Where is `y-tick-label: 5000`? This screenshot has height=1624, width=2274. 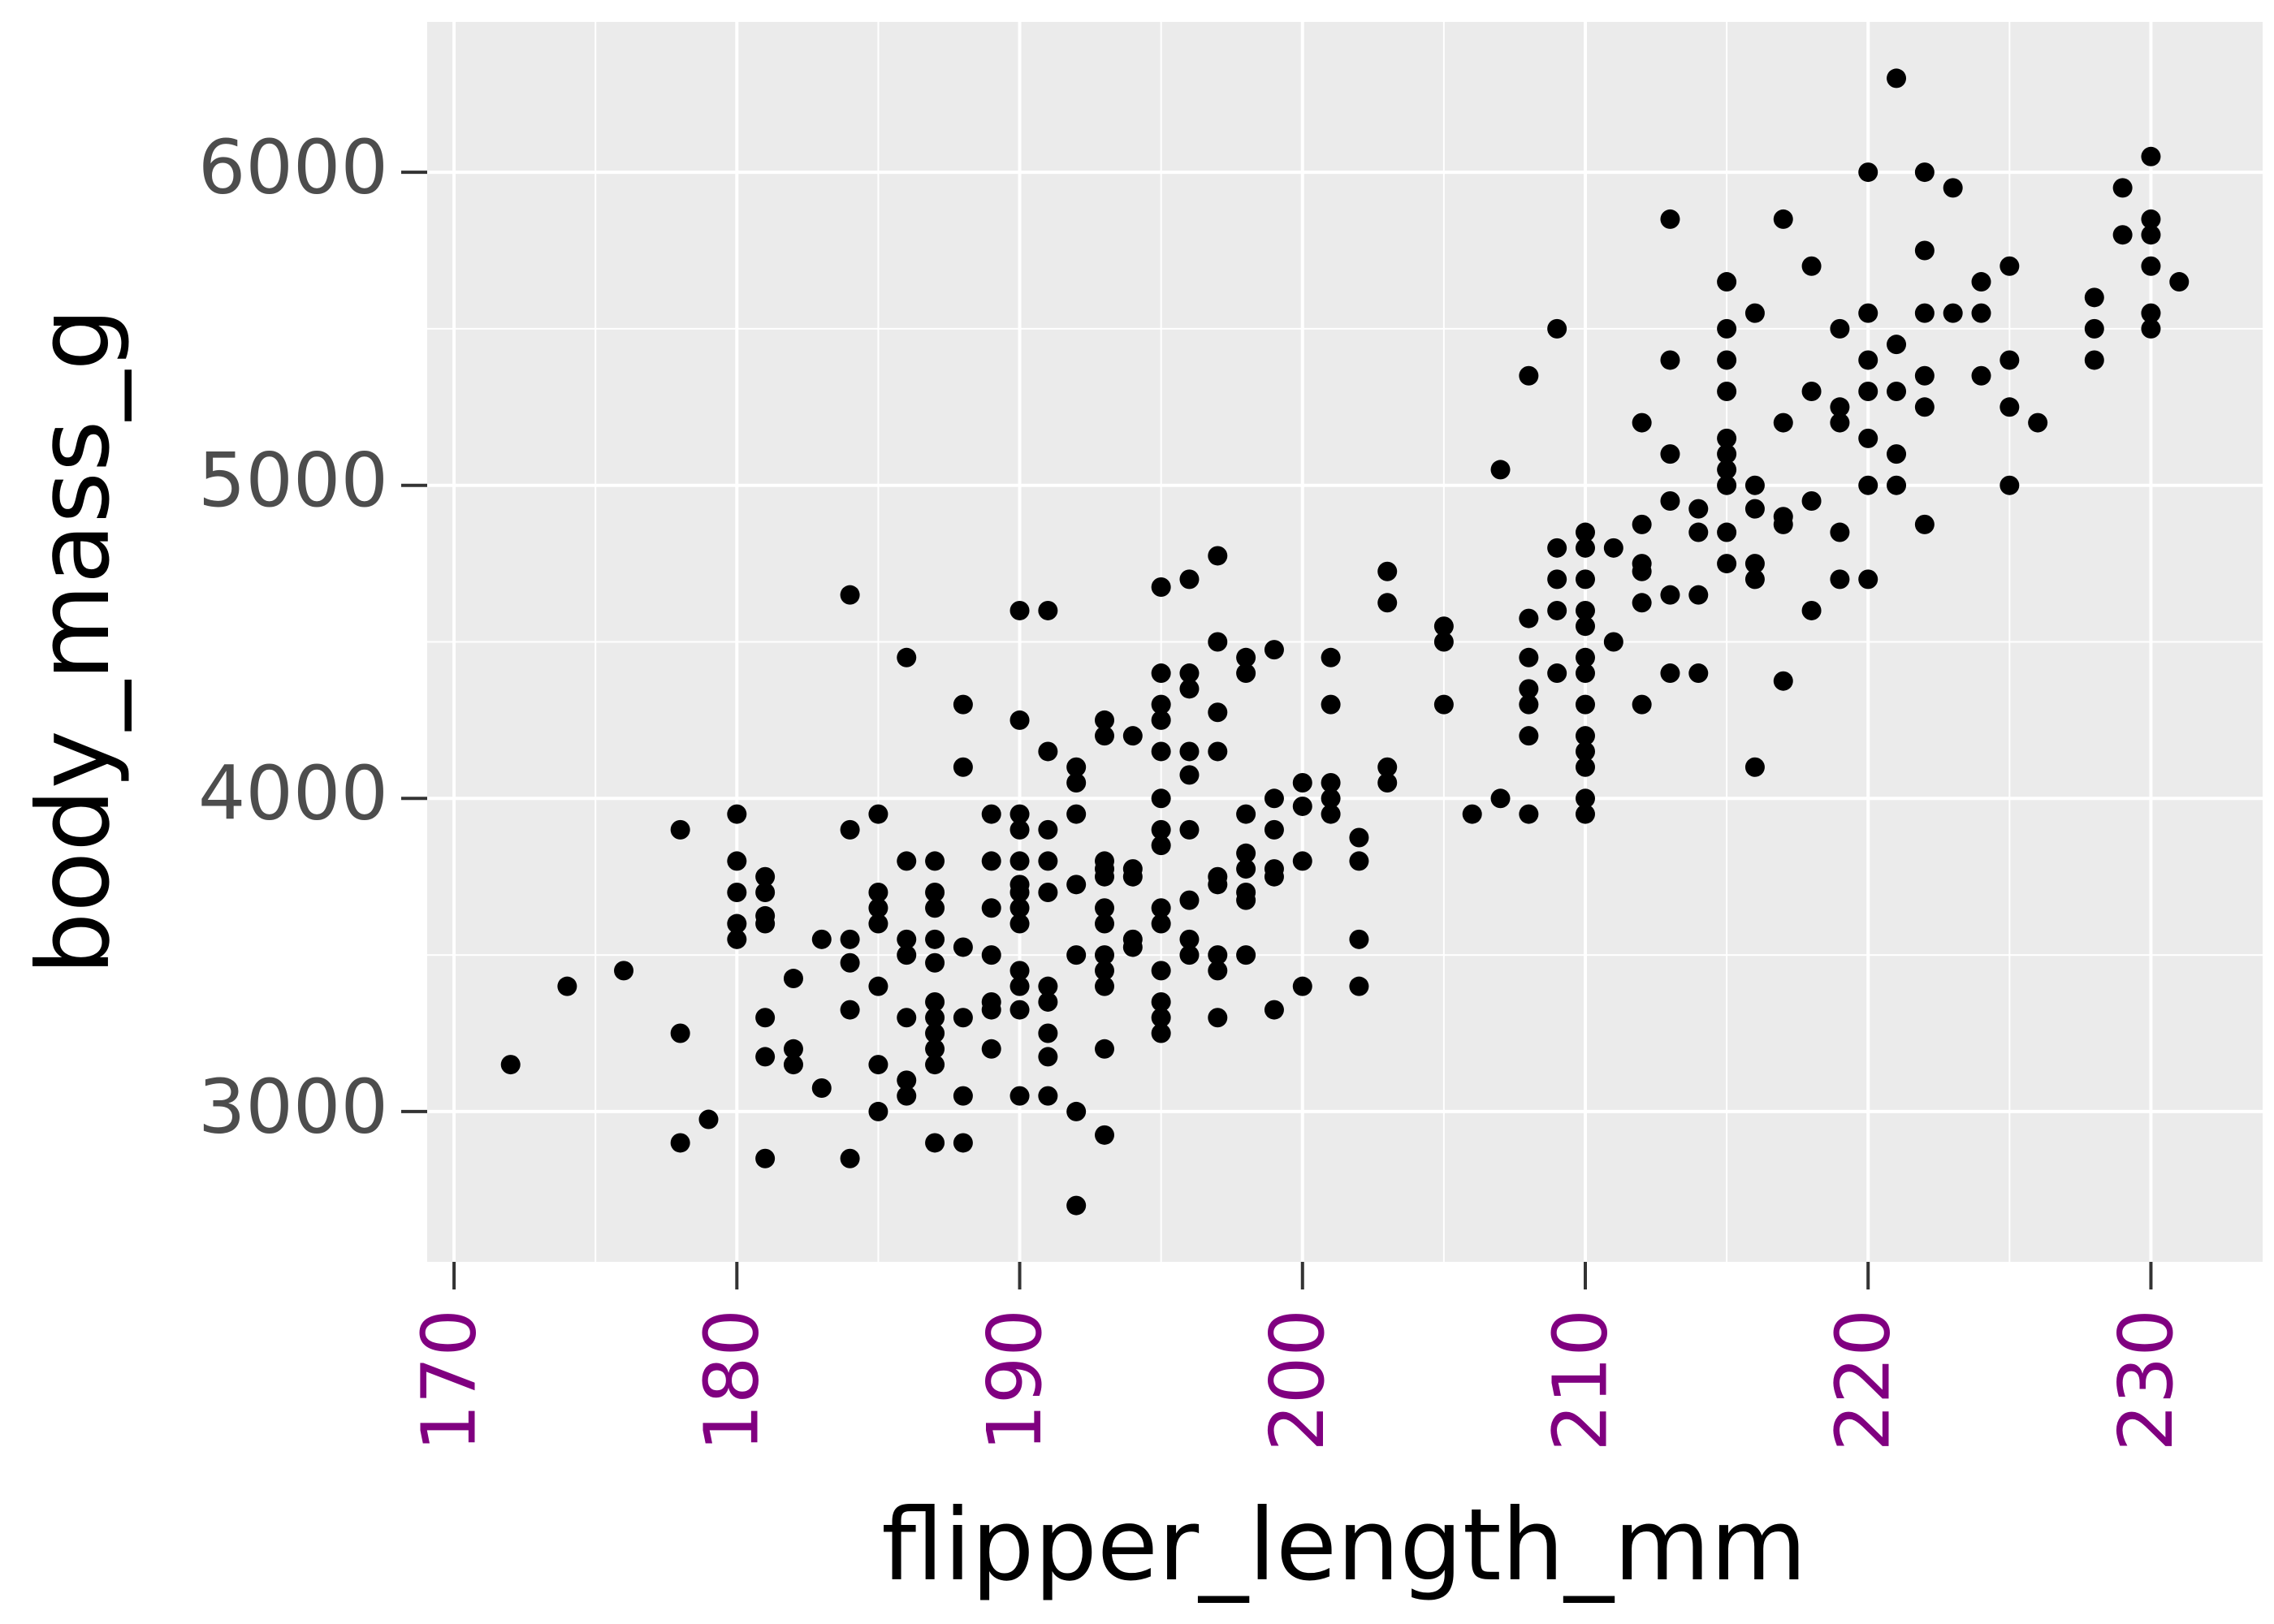
y-tick-label: 5000 is located at coordinates (293, 481).